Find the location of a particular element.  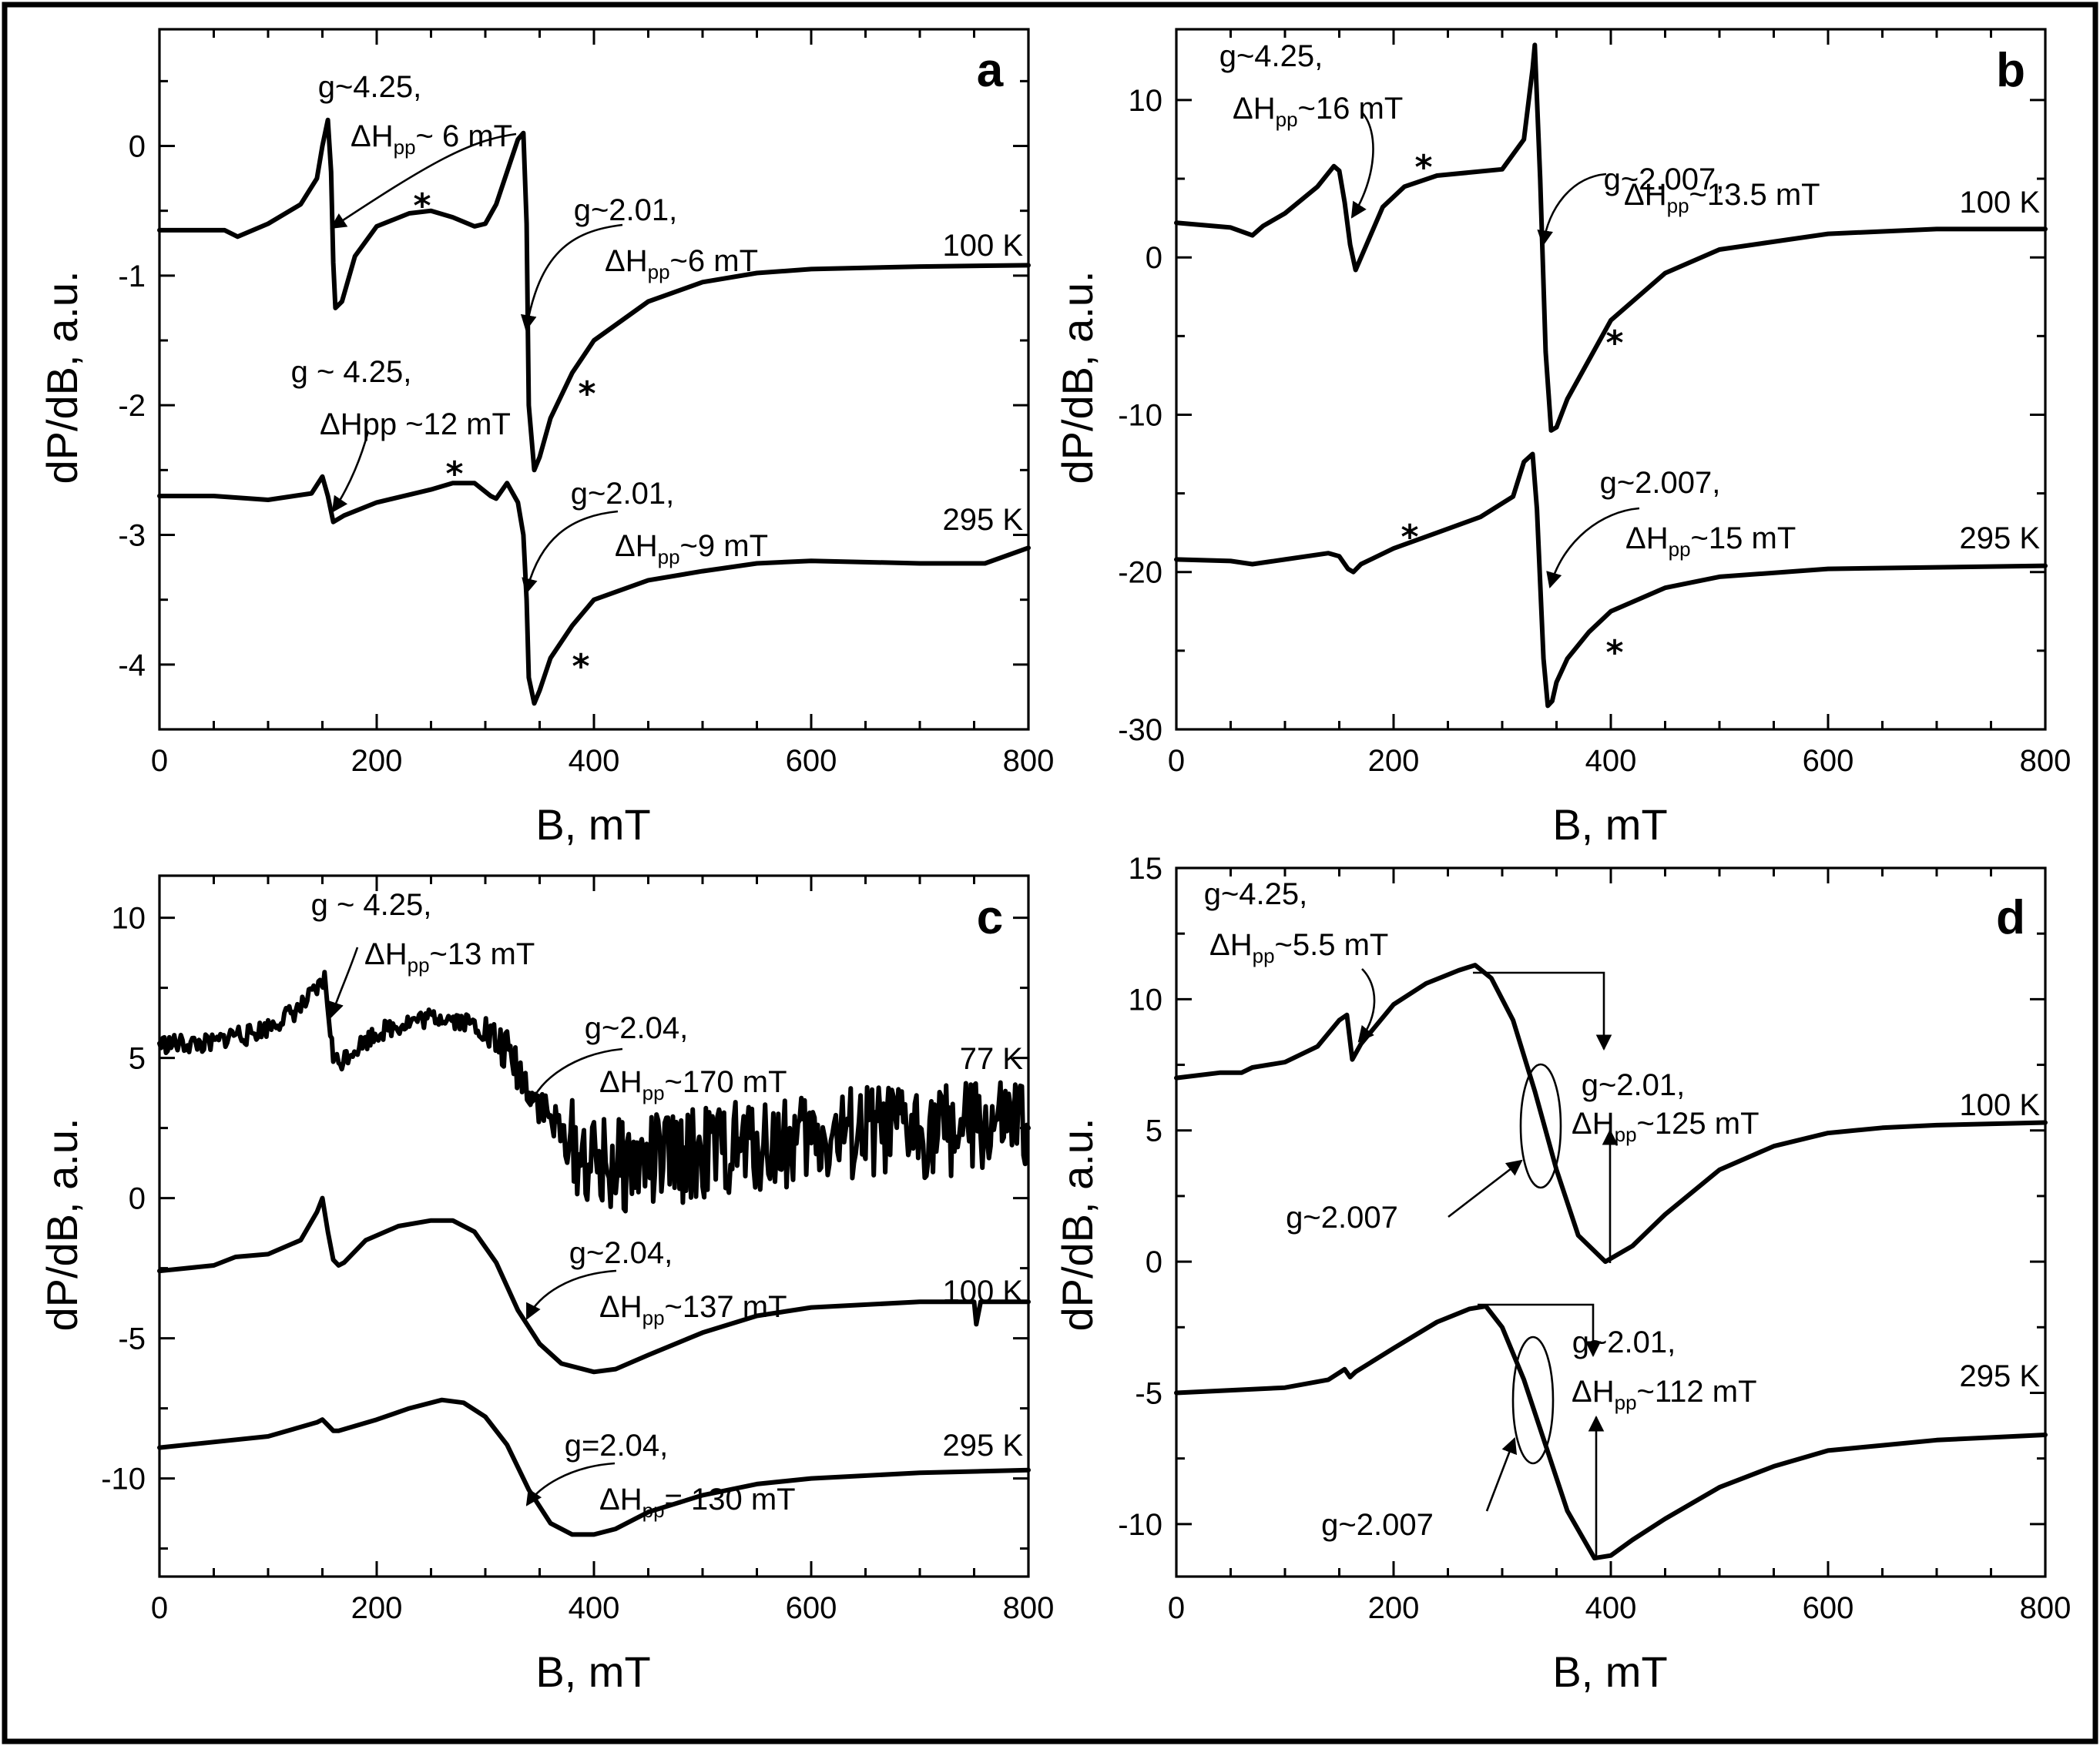

linewidth-symbol: ΔHpp ~12 mT is located at coordinates (416, 424).